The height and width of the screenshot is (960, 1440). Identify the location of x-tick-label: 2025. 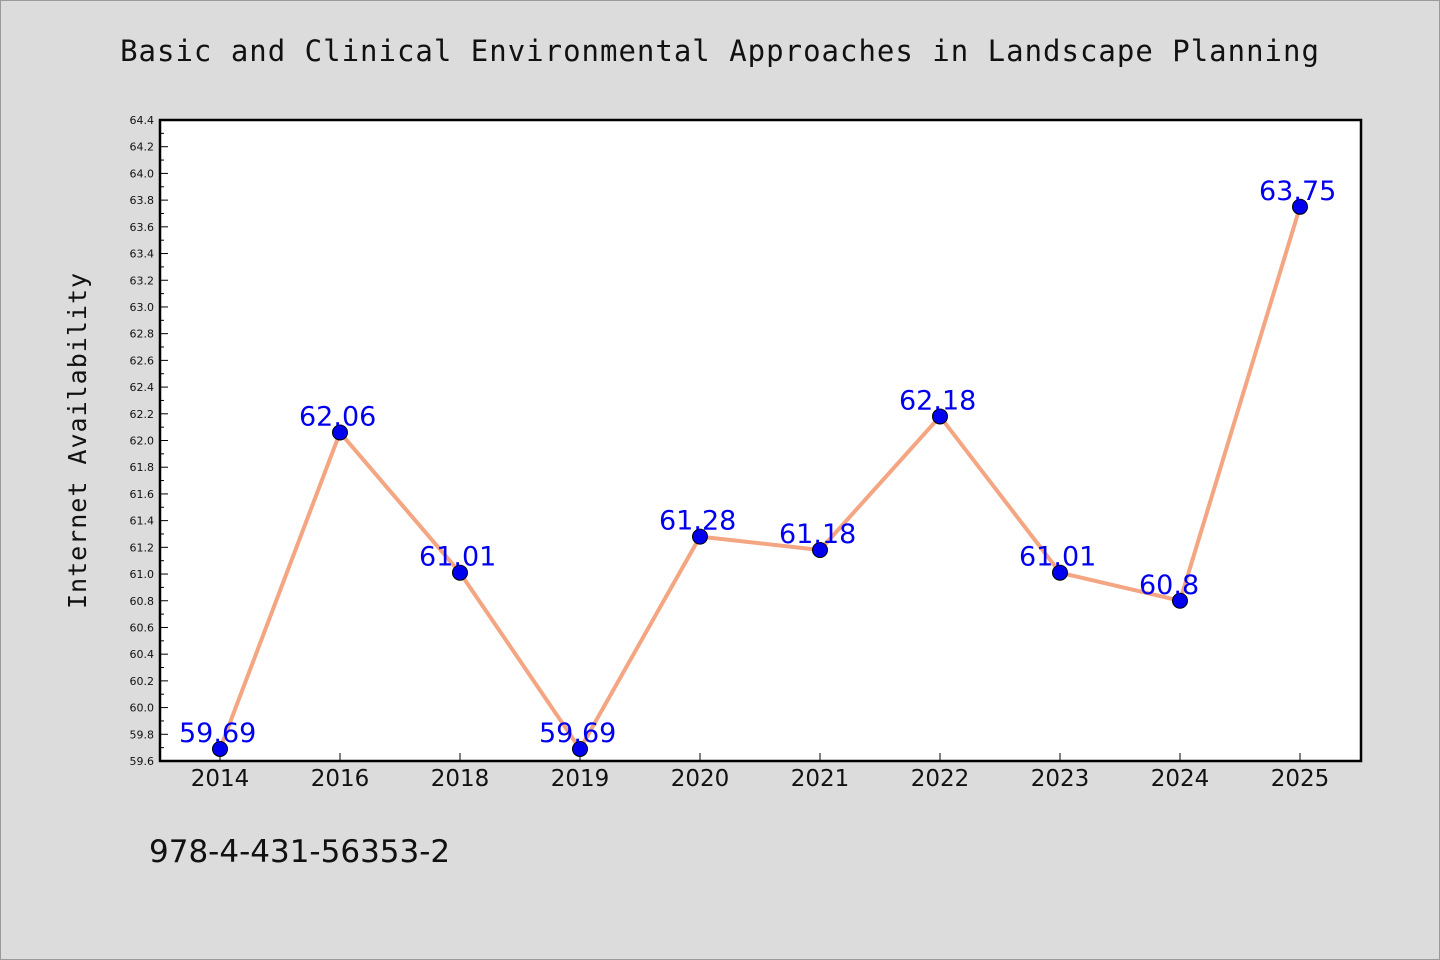
(1300, 779).